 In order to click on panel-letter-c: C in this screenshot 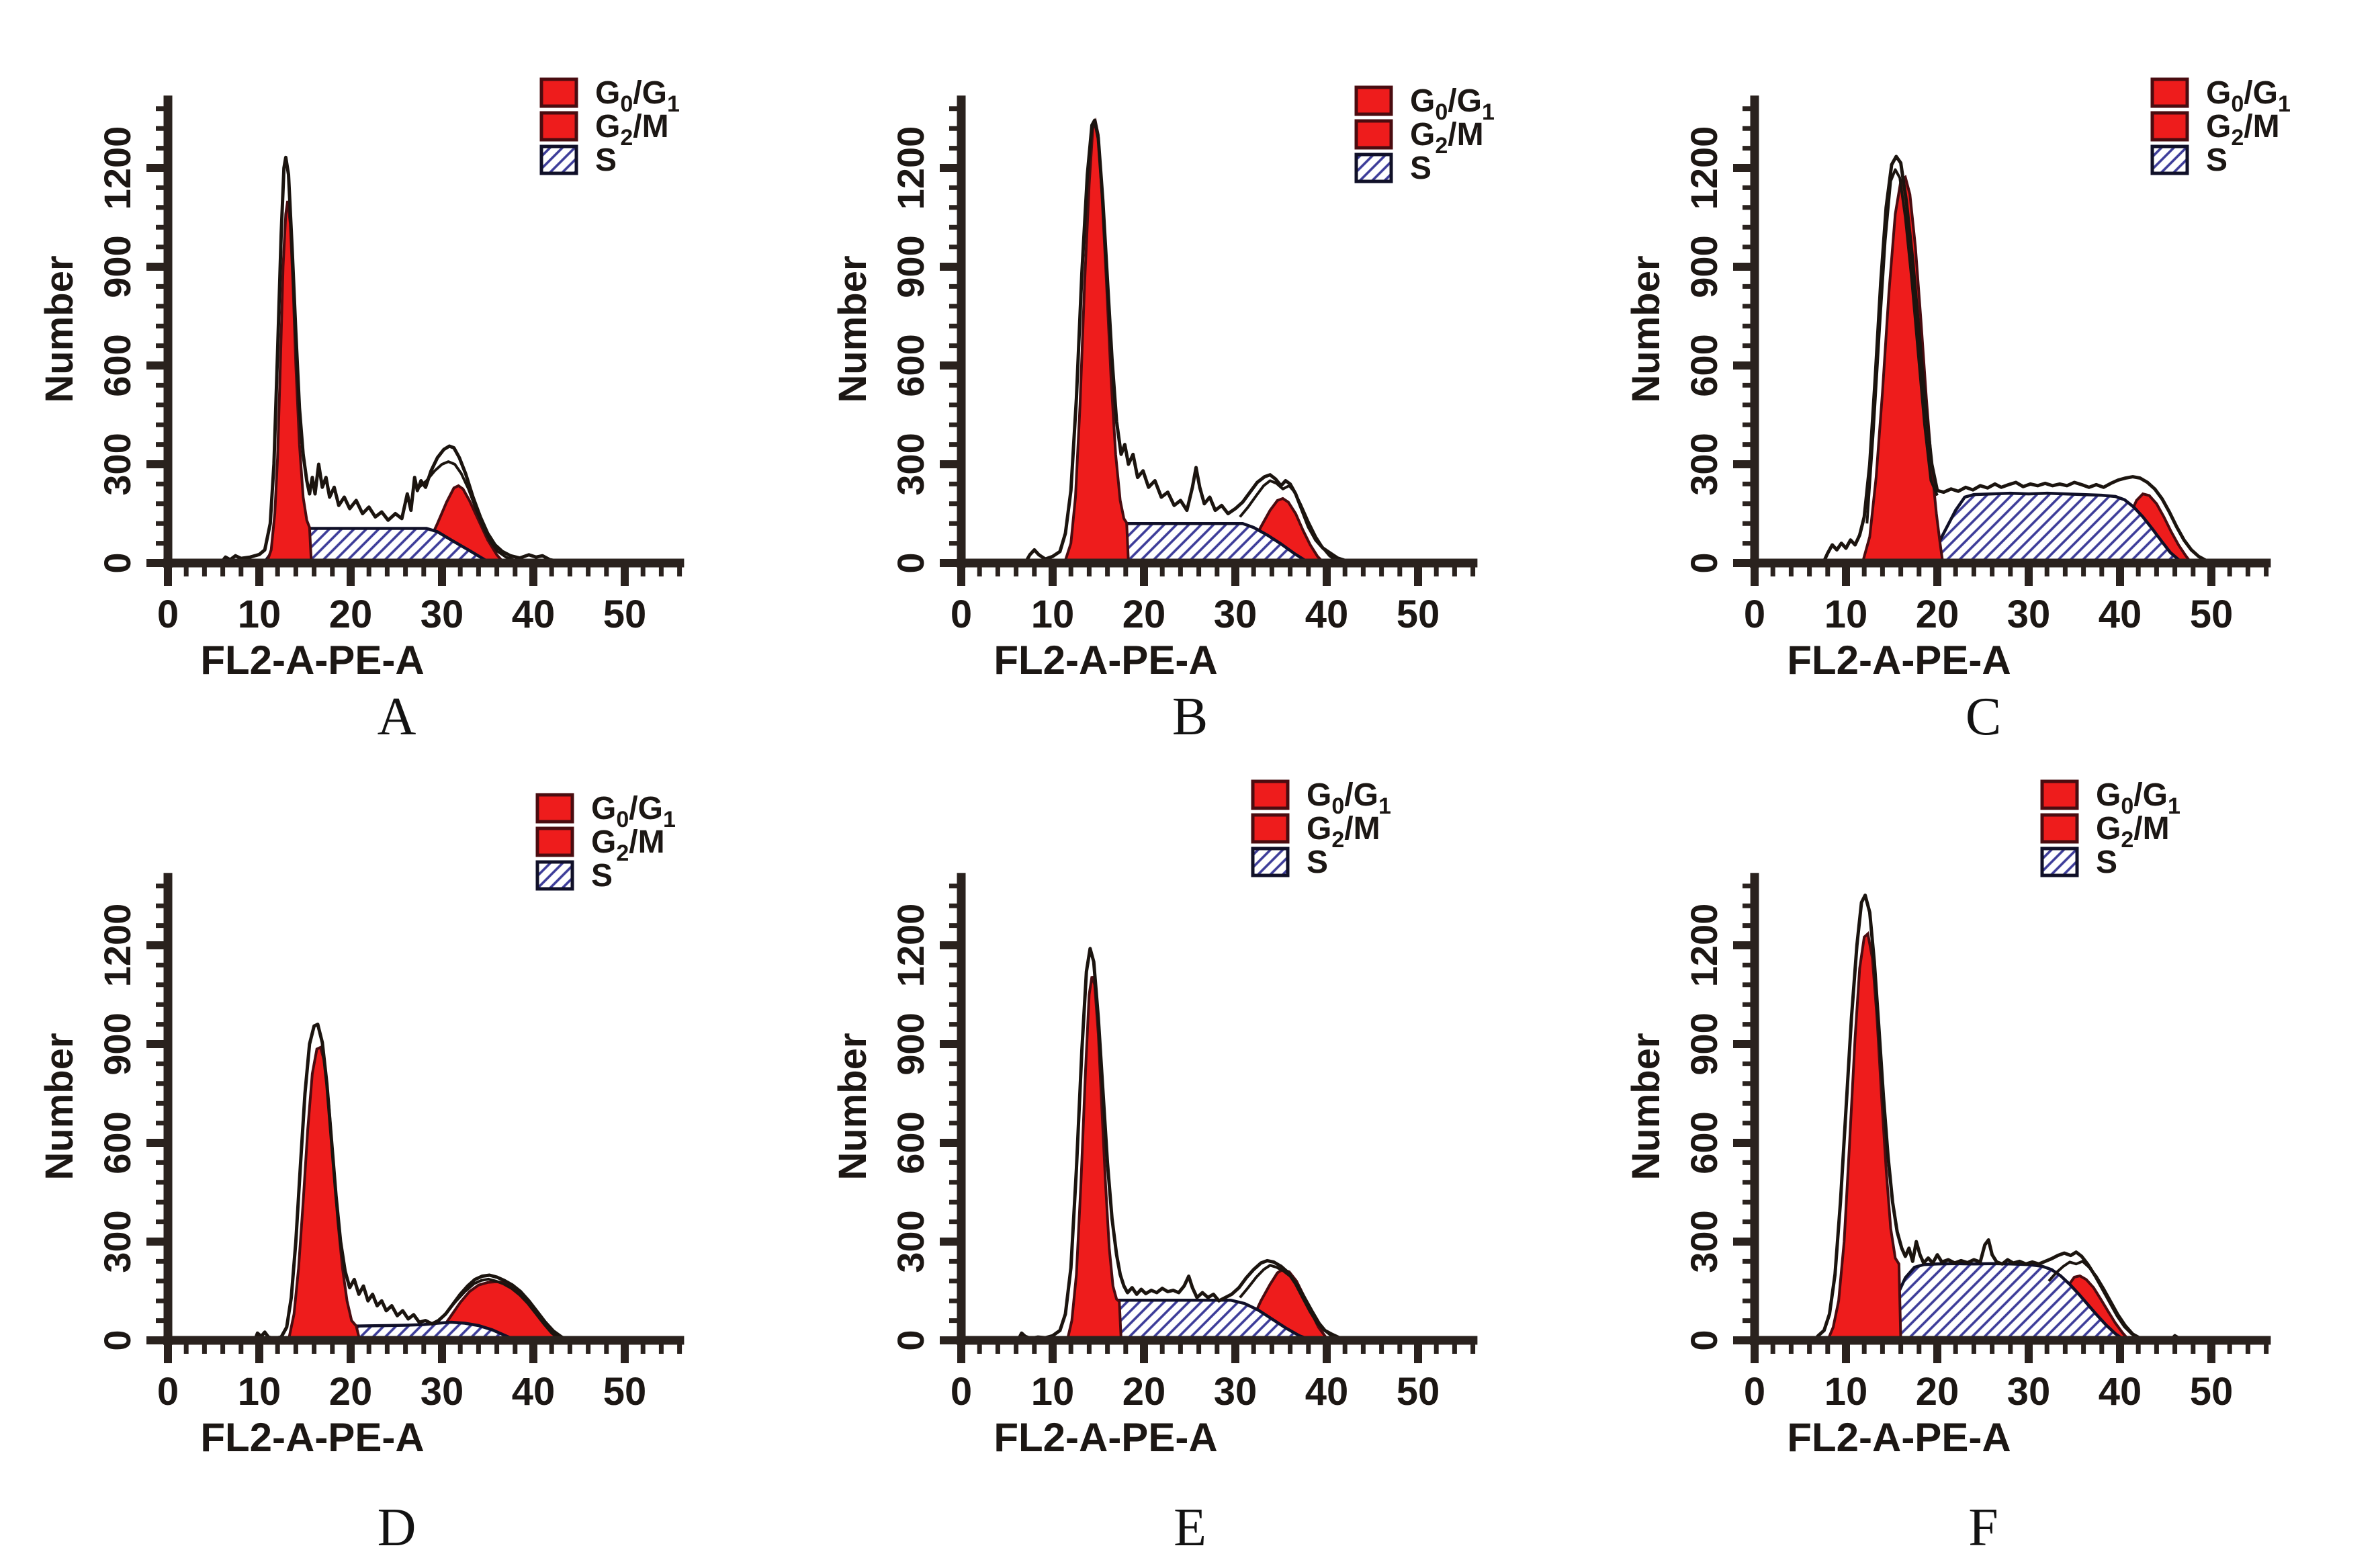, I will do `click(1983, 716)`.